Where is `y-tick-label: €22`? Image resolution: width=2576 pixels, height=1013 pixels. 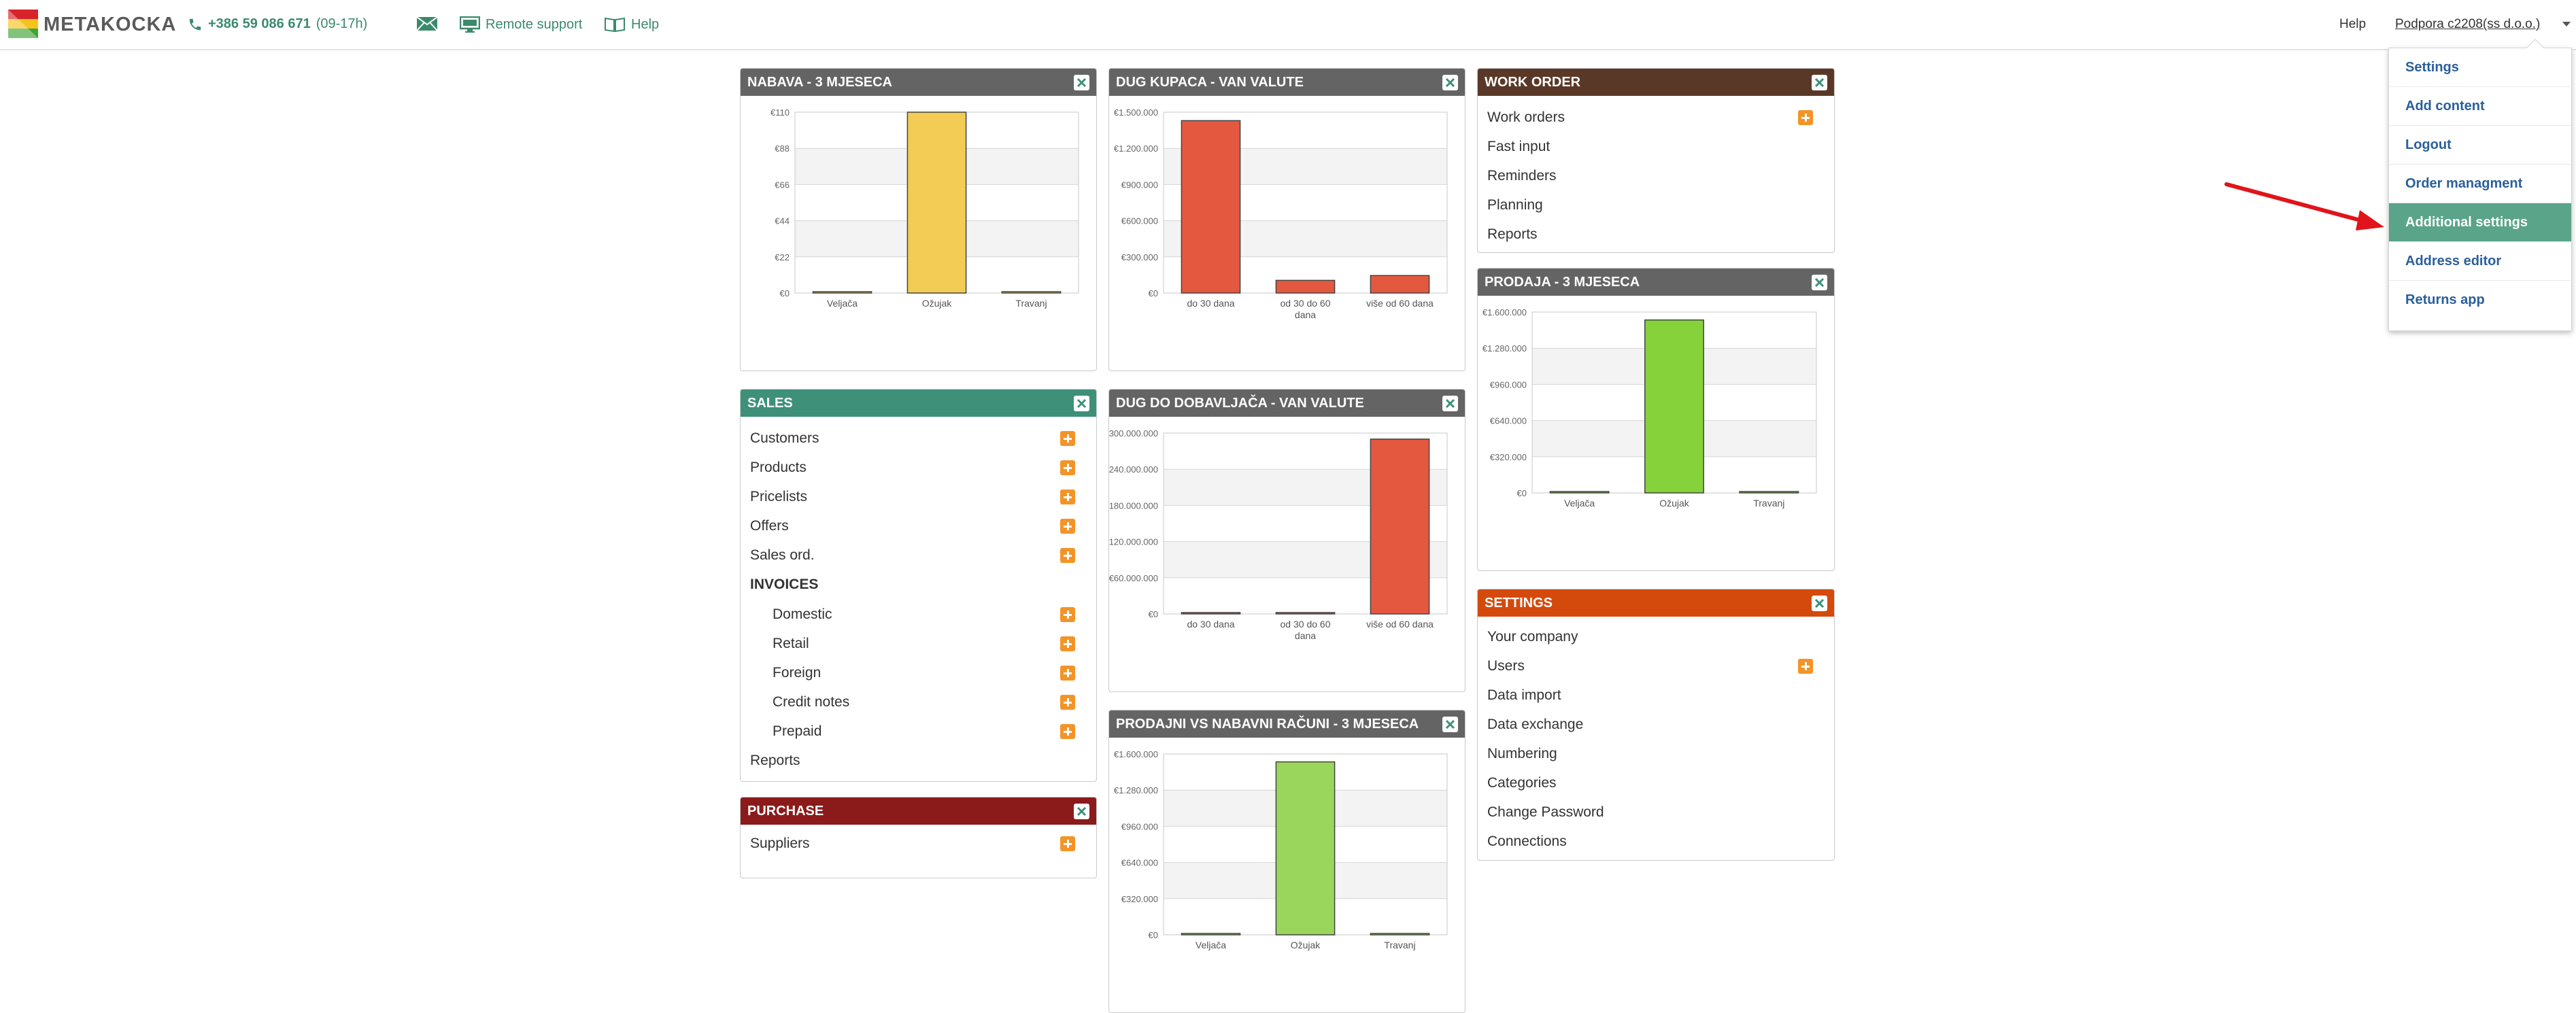
y-tick-label: €22 is located at coordinates (782, 257).